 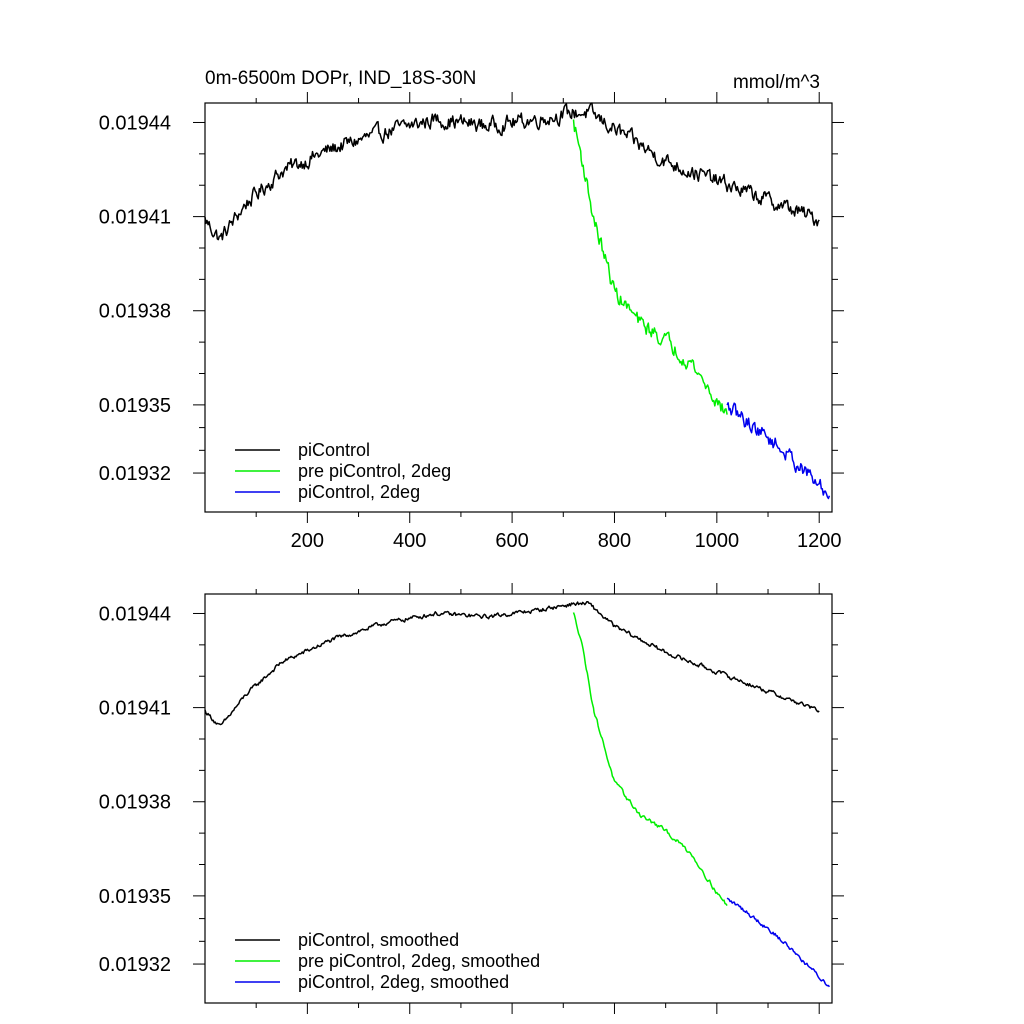 I want to click on x-tick-label: 1200, so click(x=819, y=541).